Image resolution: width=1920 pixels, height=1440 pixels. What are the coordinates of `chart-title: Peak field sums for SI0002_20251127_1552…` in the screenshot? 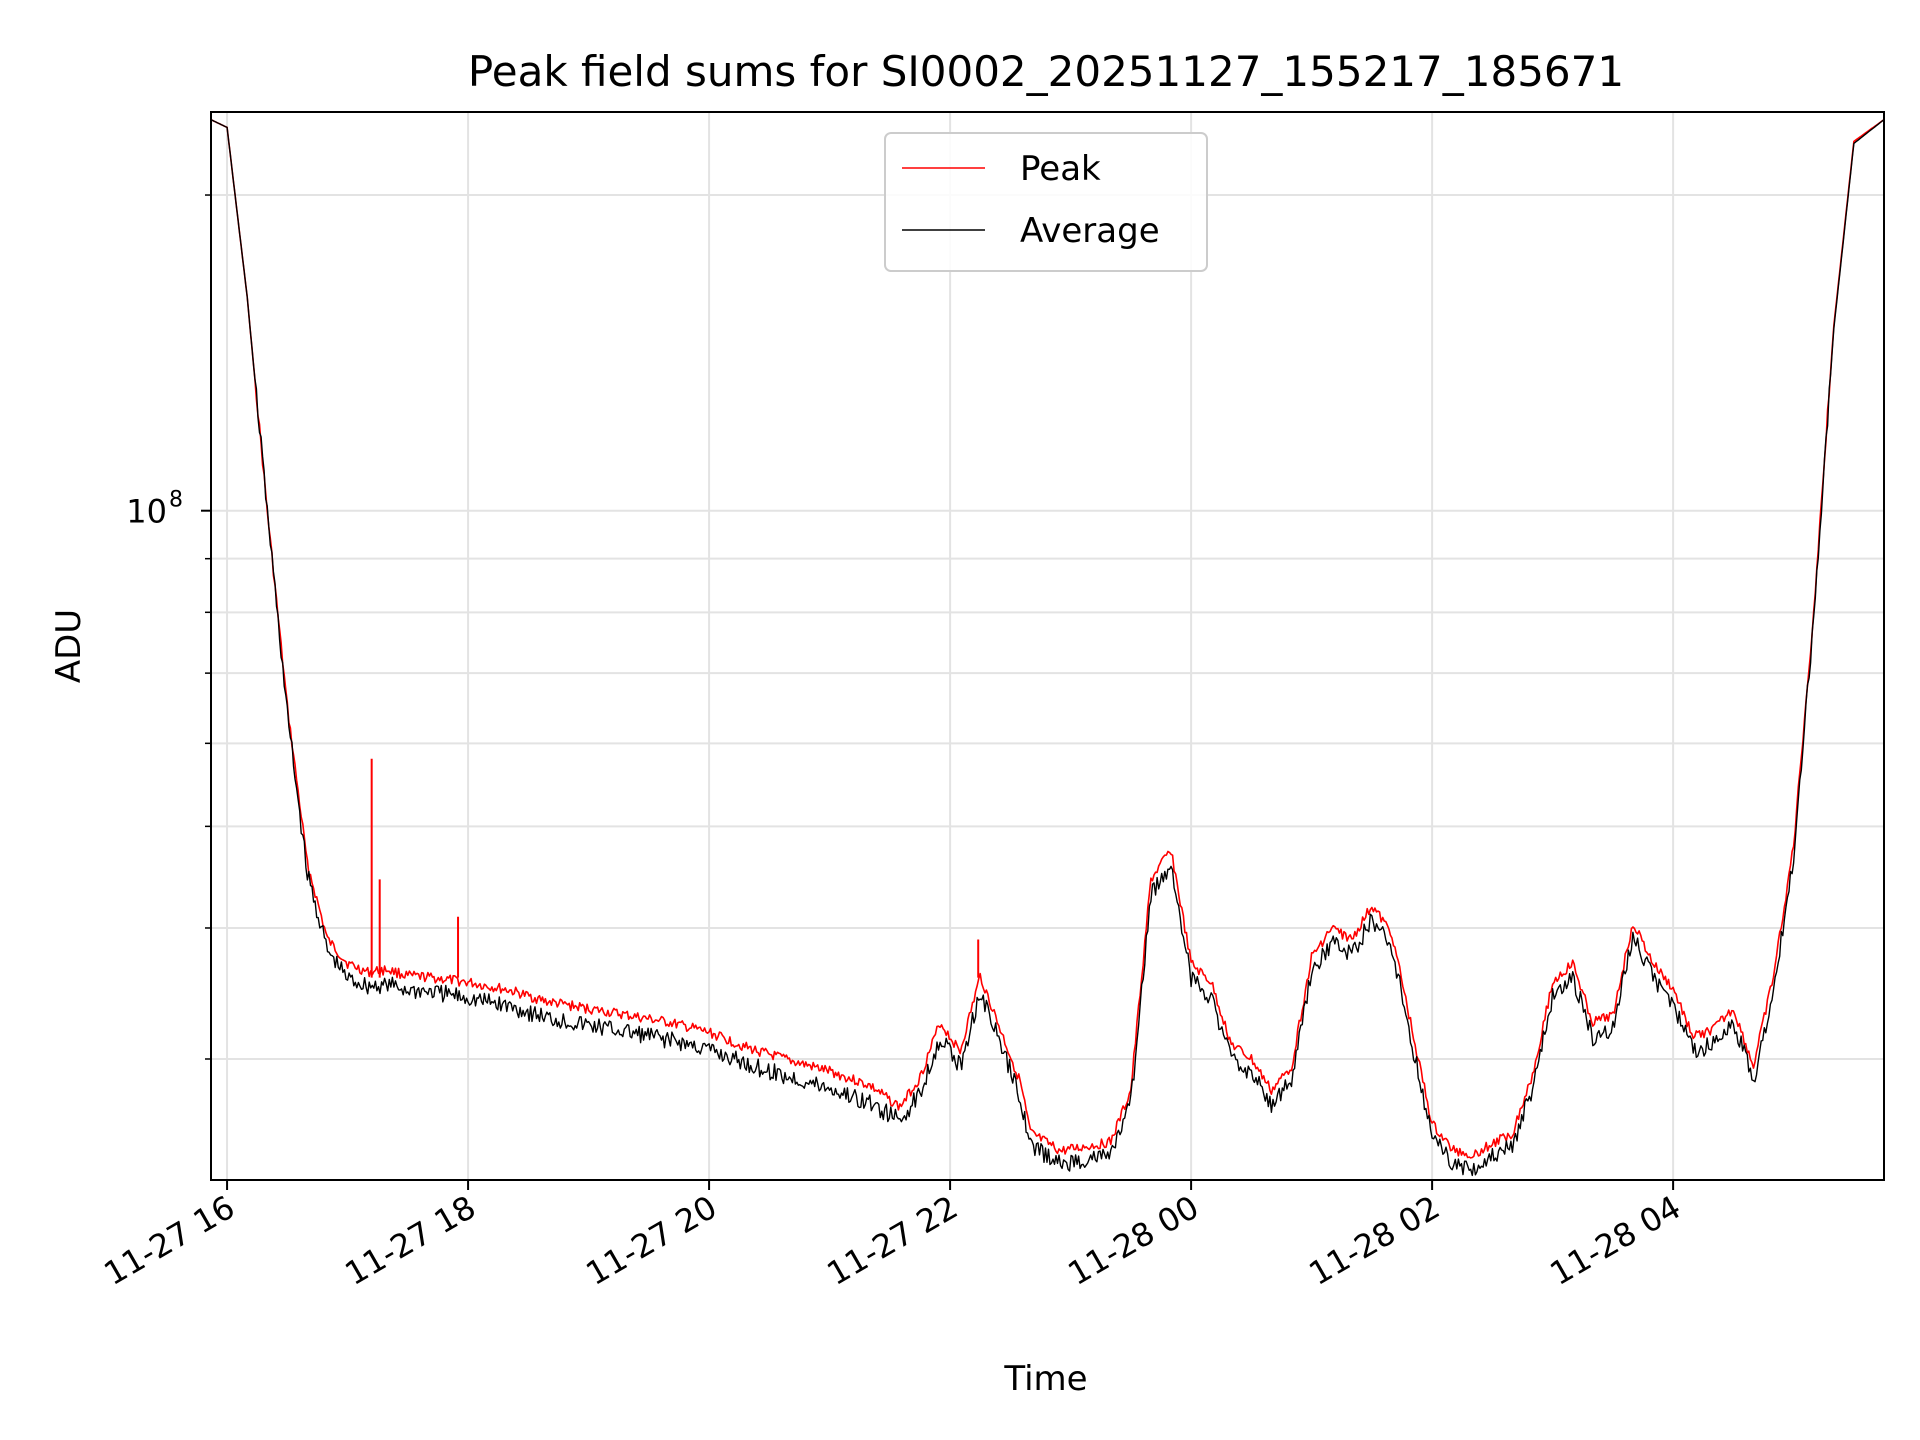 It's located at (1046, 71).